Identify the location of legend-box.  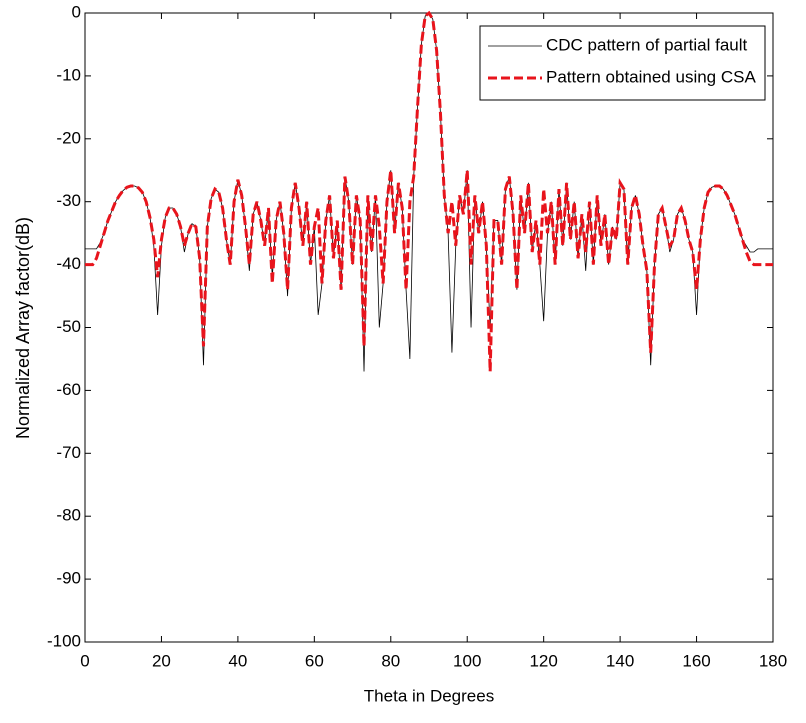
(622, 63).